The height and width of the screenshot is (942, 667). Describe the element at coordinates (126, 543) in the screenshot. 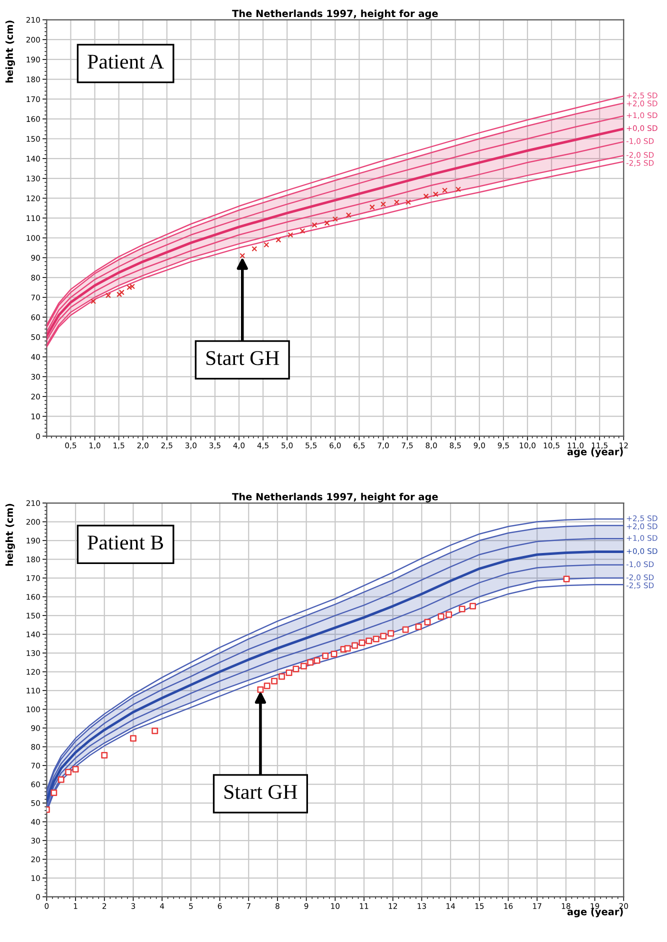

I see `annotation: Patient B` at that location.